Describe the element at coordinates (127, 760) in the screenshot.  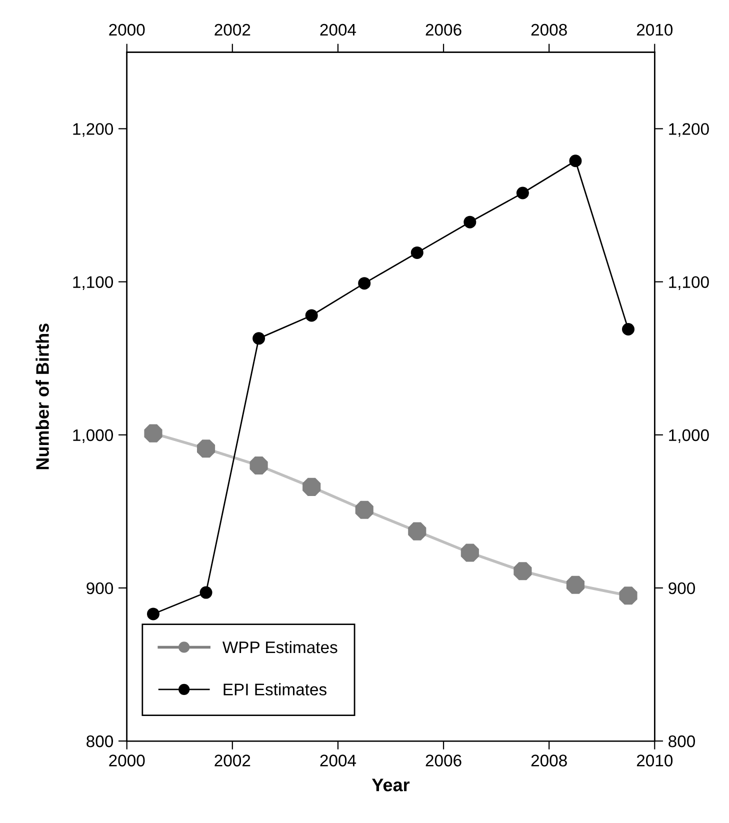
I see `x-tick-label: 2000` at that location.